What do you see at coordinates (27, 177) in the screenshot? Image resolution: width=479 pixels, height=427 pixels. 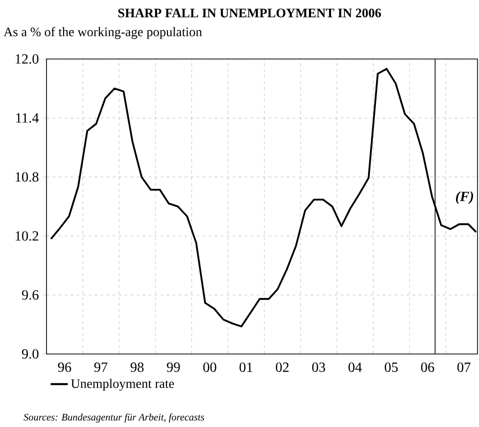 I see `y-tick-label: 10.8` at bounding box center [27, 177].